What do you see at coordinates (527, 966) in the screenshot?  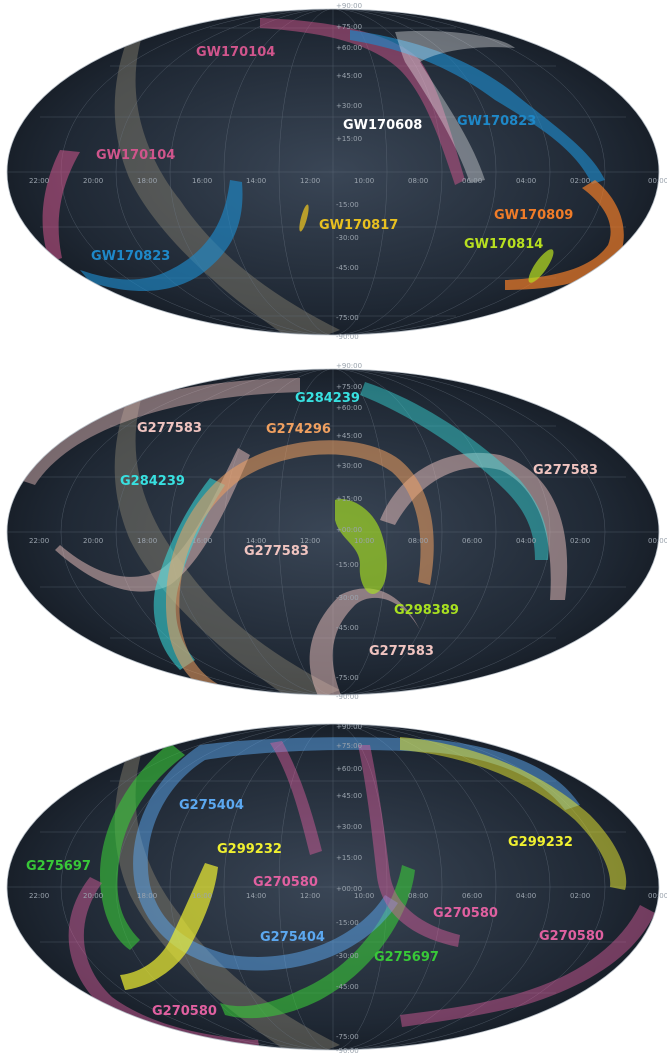 I see `region-g270580-east` at bounding box center [527, 966].